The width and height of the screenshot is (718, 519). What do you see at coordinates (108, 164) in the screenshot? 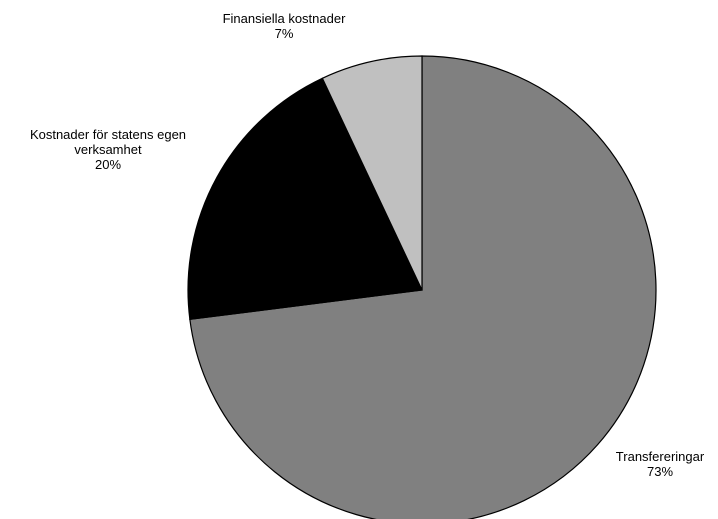
I see `pie-slice-percent-label: 20%` at bounding box center [108, 164].